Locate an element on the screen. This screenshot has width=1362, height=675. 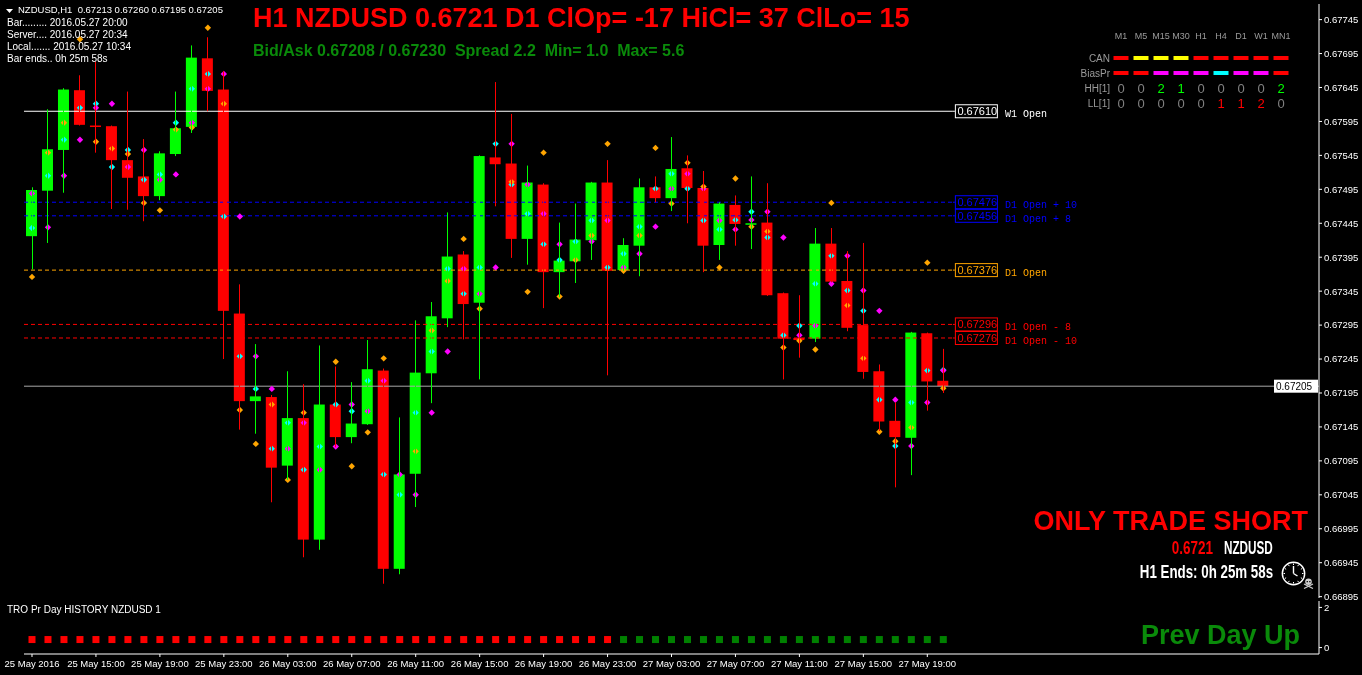
ref-line-label: D1 Open is located at coordinates (1025, 274).